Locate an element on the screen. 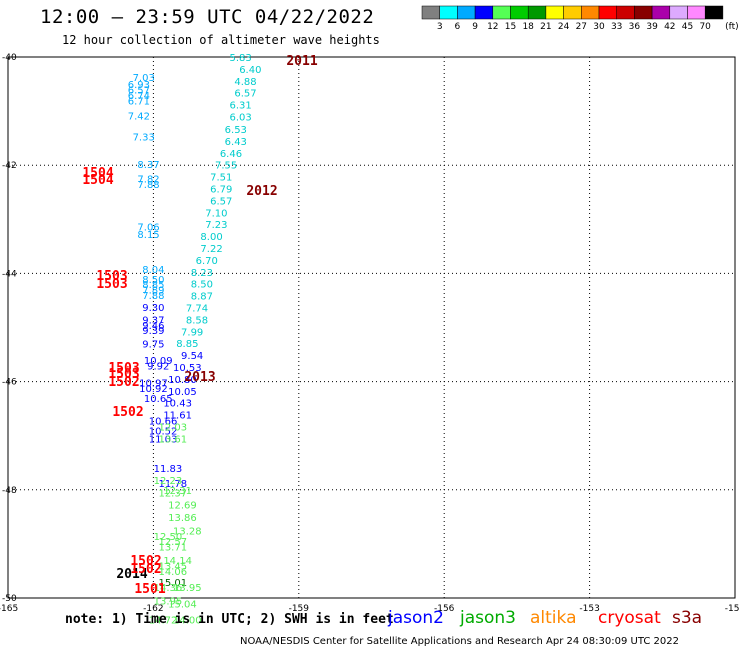  swh-label: 7.33 is located at coordinates (144, 138).